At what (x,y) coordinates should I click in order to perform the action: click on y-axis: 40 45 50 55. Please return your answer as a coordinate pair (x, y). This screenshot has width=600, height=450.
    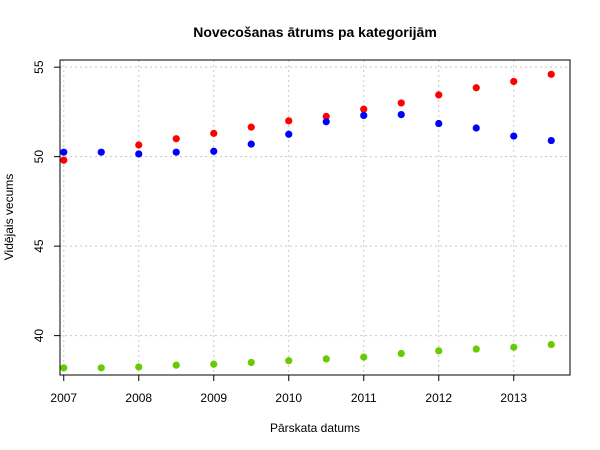
    Looking at the image, I should click on (46, 201).